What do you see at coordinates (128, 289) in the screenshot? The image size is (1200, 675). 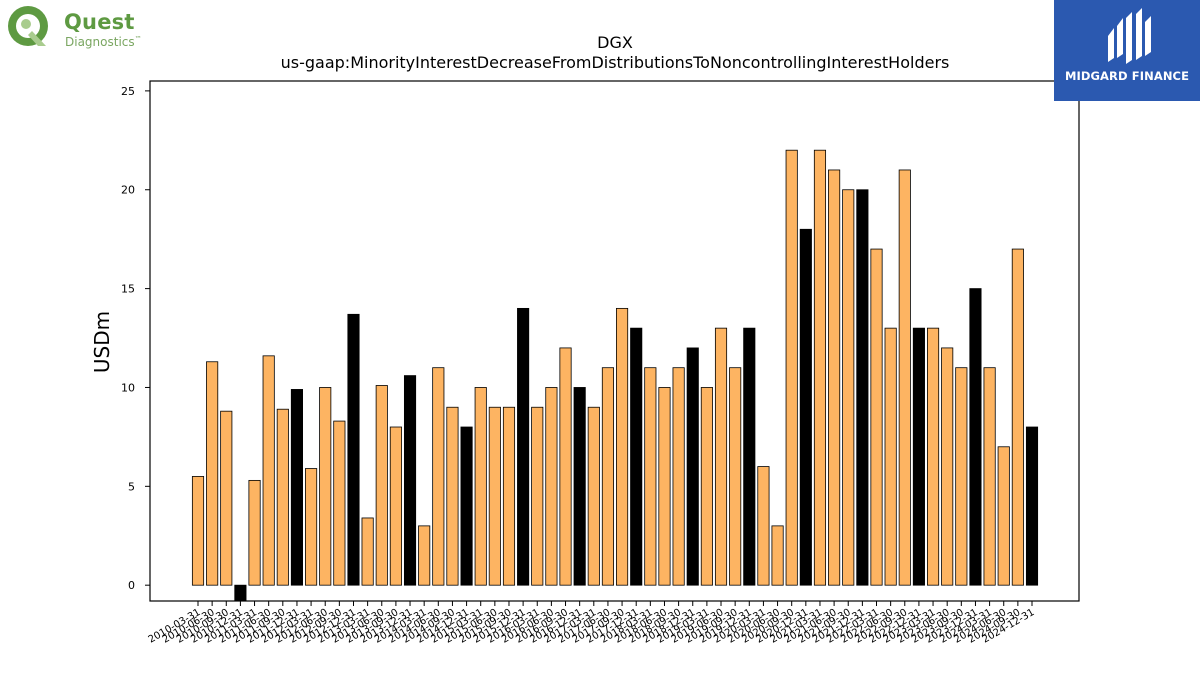 I see `y-tick-label: 15` at bounding box center [128, 289].